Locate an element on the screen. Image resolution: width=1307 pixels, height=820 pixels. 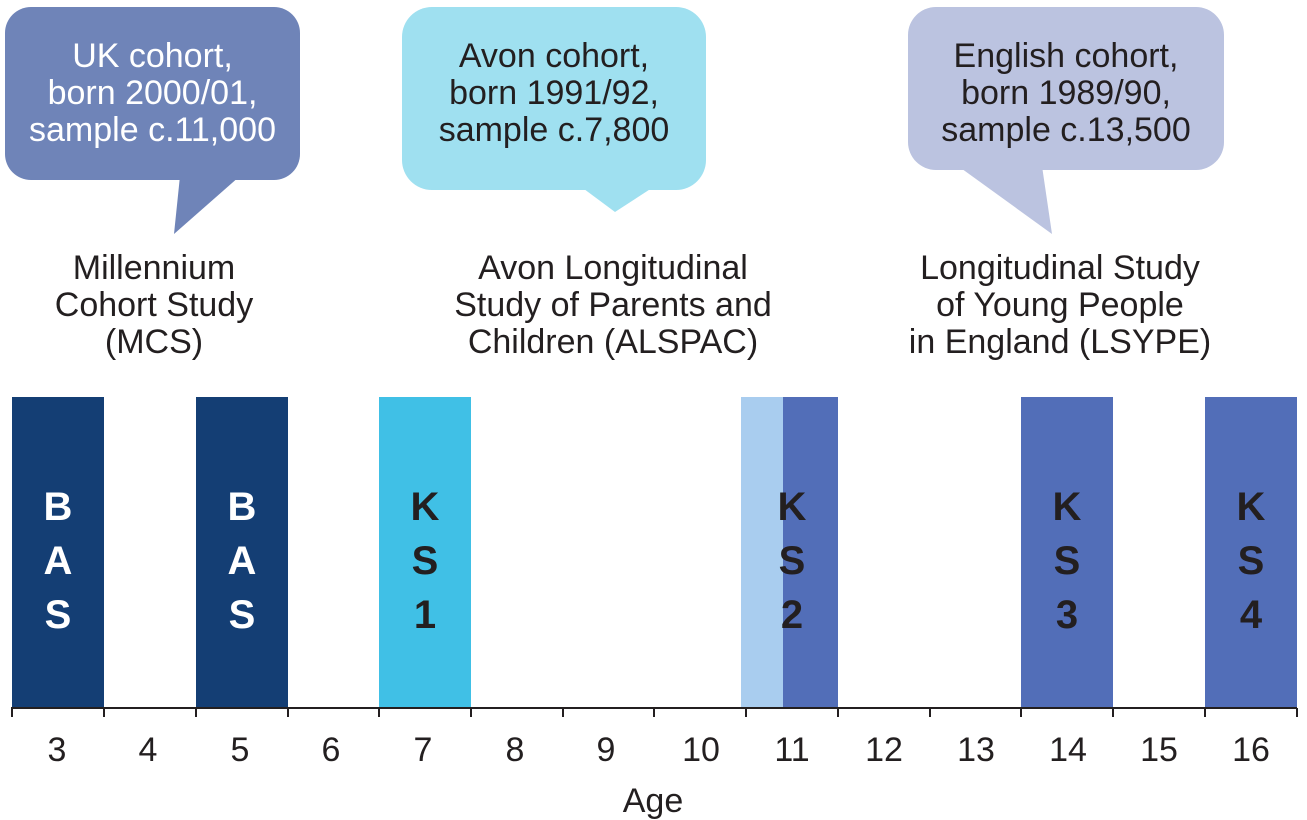
tick-label-16: 16 is located at coordinates (1251, 750).